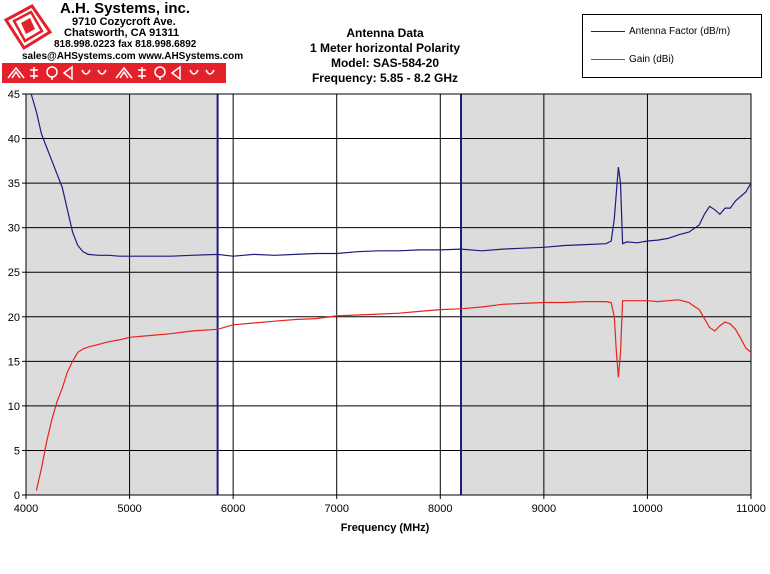 This screenshot has height=574, width=770. What do you see at coordinates (672, 46) in the screenshot?
I see `chart-legend: Antenna Factor (dB/m) Gain (dBi)` at bounding box center [672, 46].